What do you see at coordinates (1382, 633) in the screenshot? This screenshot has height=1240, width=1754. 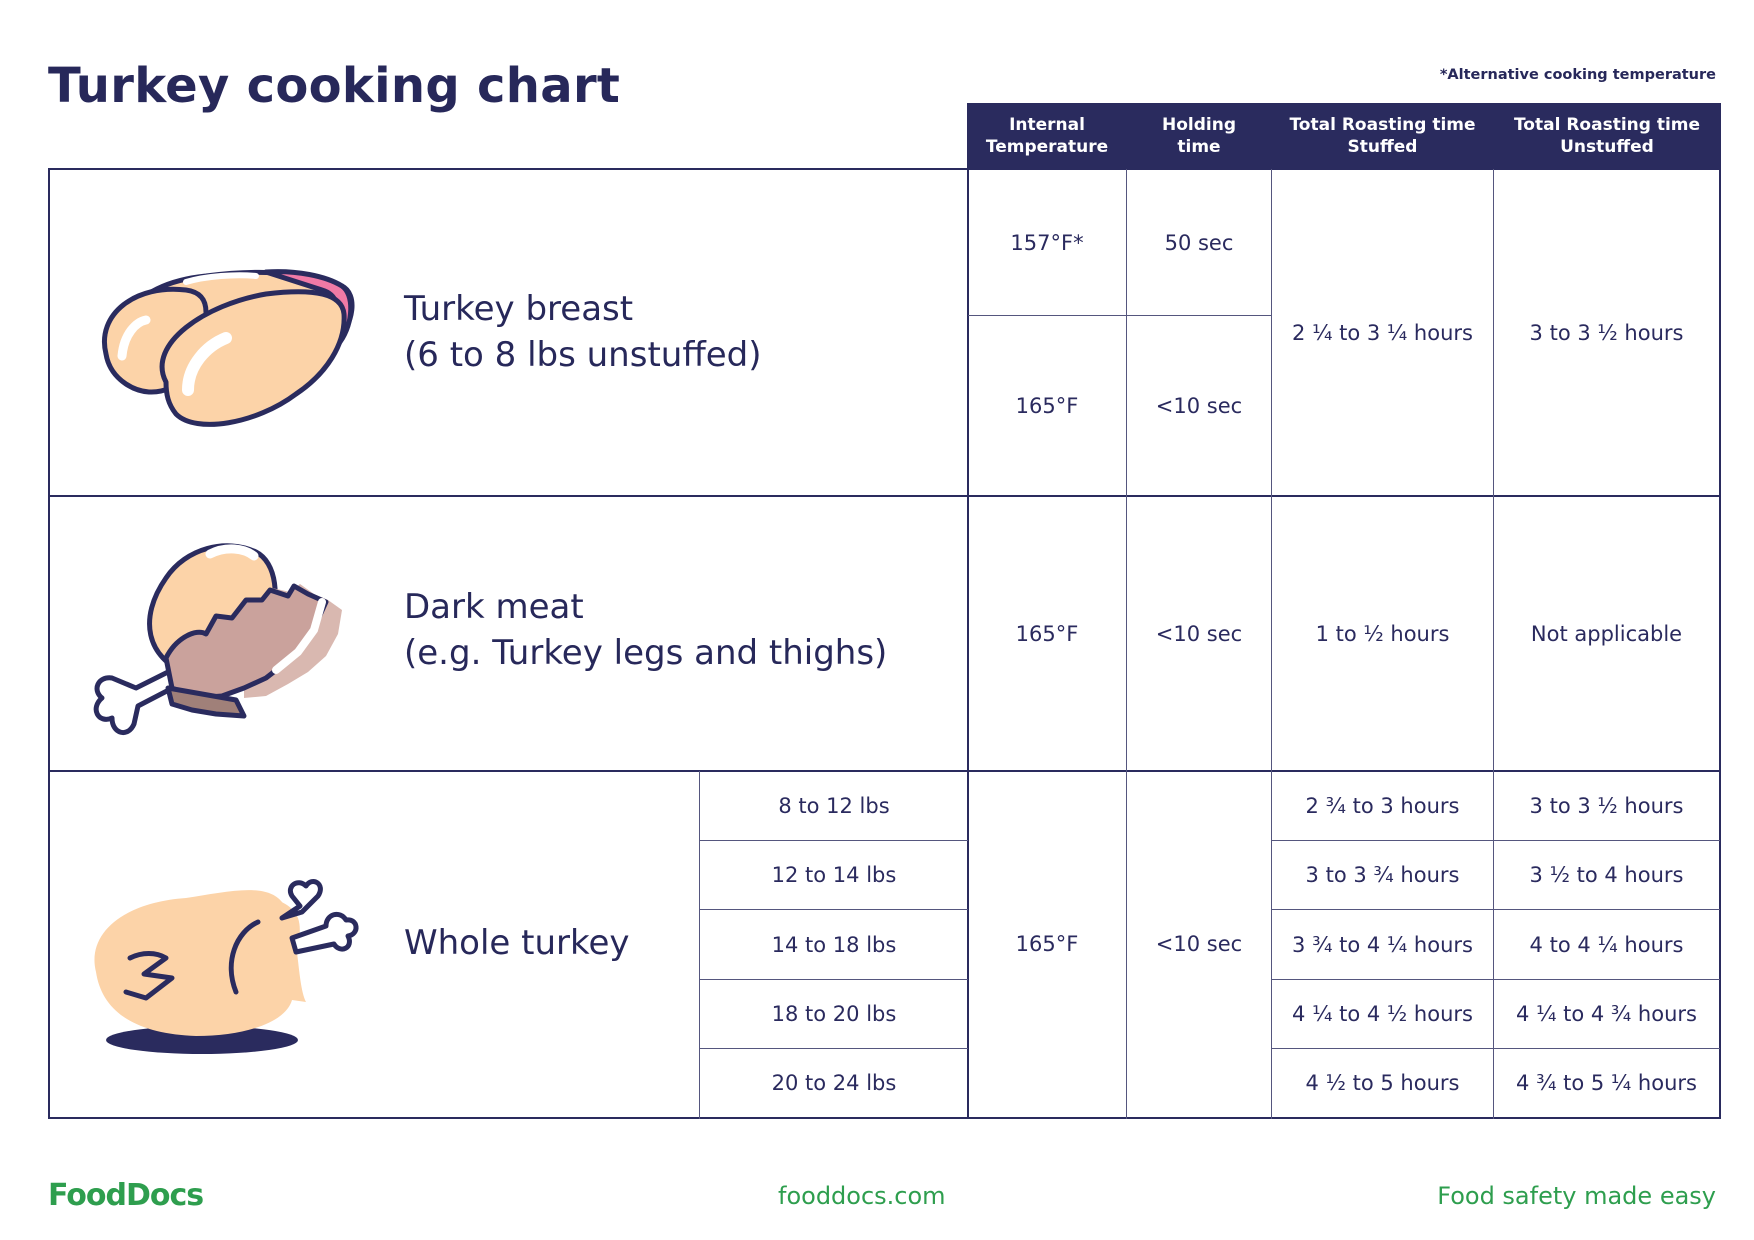 I see `dark-roasting-stuffed: 1 to ½ hours` at bounding box center [1382, 633].